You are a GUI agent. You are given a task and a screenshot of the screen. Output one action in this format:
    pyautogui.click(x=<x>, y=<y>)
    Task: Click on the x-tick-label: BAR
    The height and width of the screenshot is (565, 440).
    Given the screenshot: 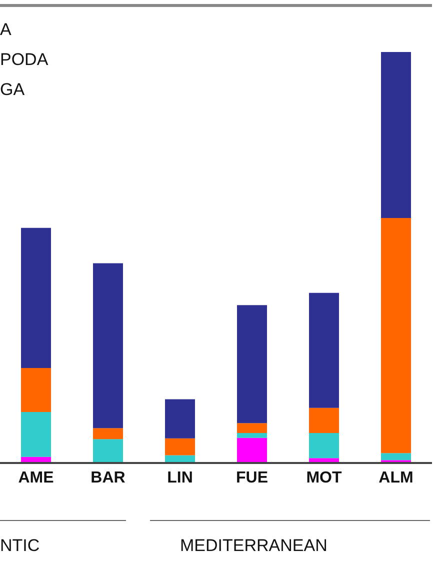 What is the action you would take?
    pyautogui.click(x=108, y=477)
    